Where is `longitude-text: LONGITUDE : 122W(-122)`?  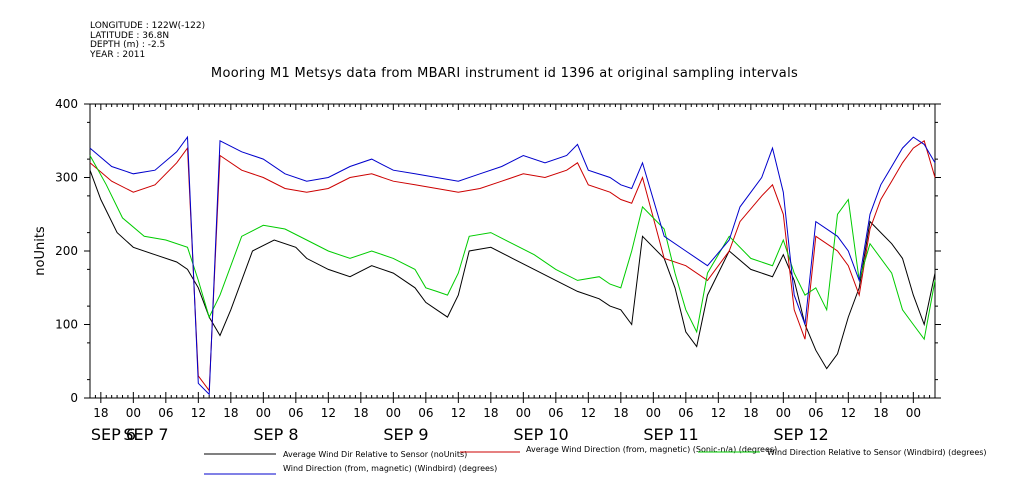
longitude-text: LONGITUDE : 122W(-122) is located at coordinates (148, 26).